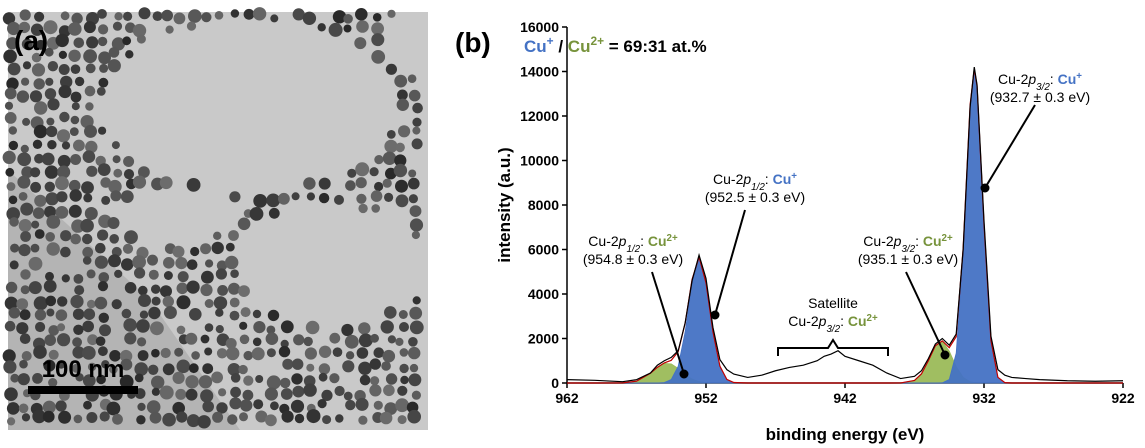 The height and width of the screenshot is (448, 1145). Describe the element at coordinates (1040, 97) in the screenshot. I see `text-part: (932.7 ± 0.3 eV)` at that location.